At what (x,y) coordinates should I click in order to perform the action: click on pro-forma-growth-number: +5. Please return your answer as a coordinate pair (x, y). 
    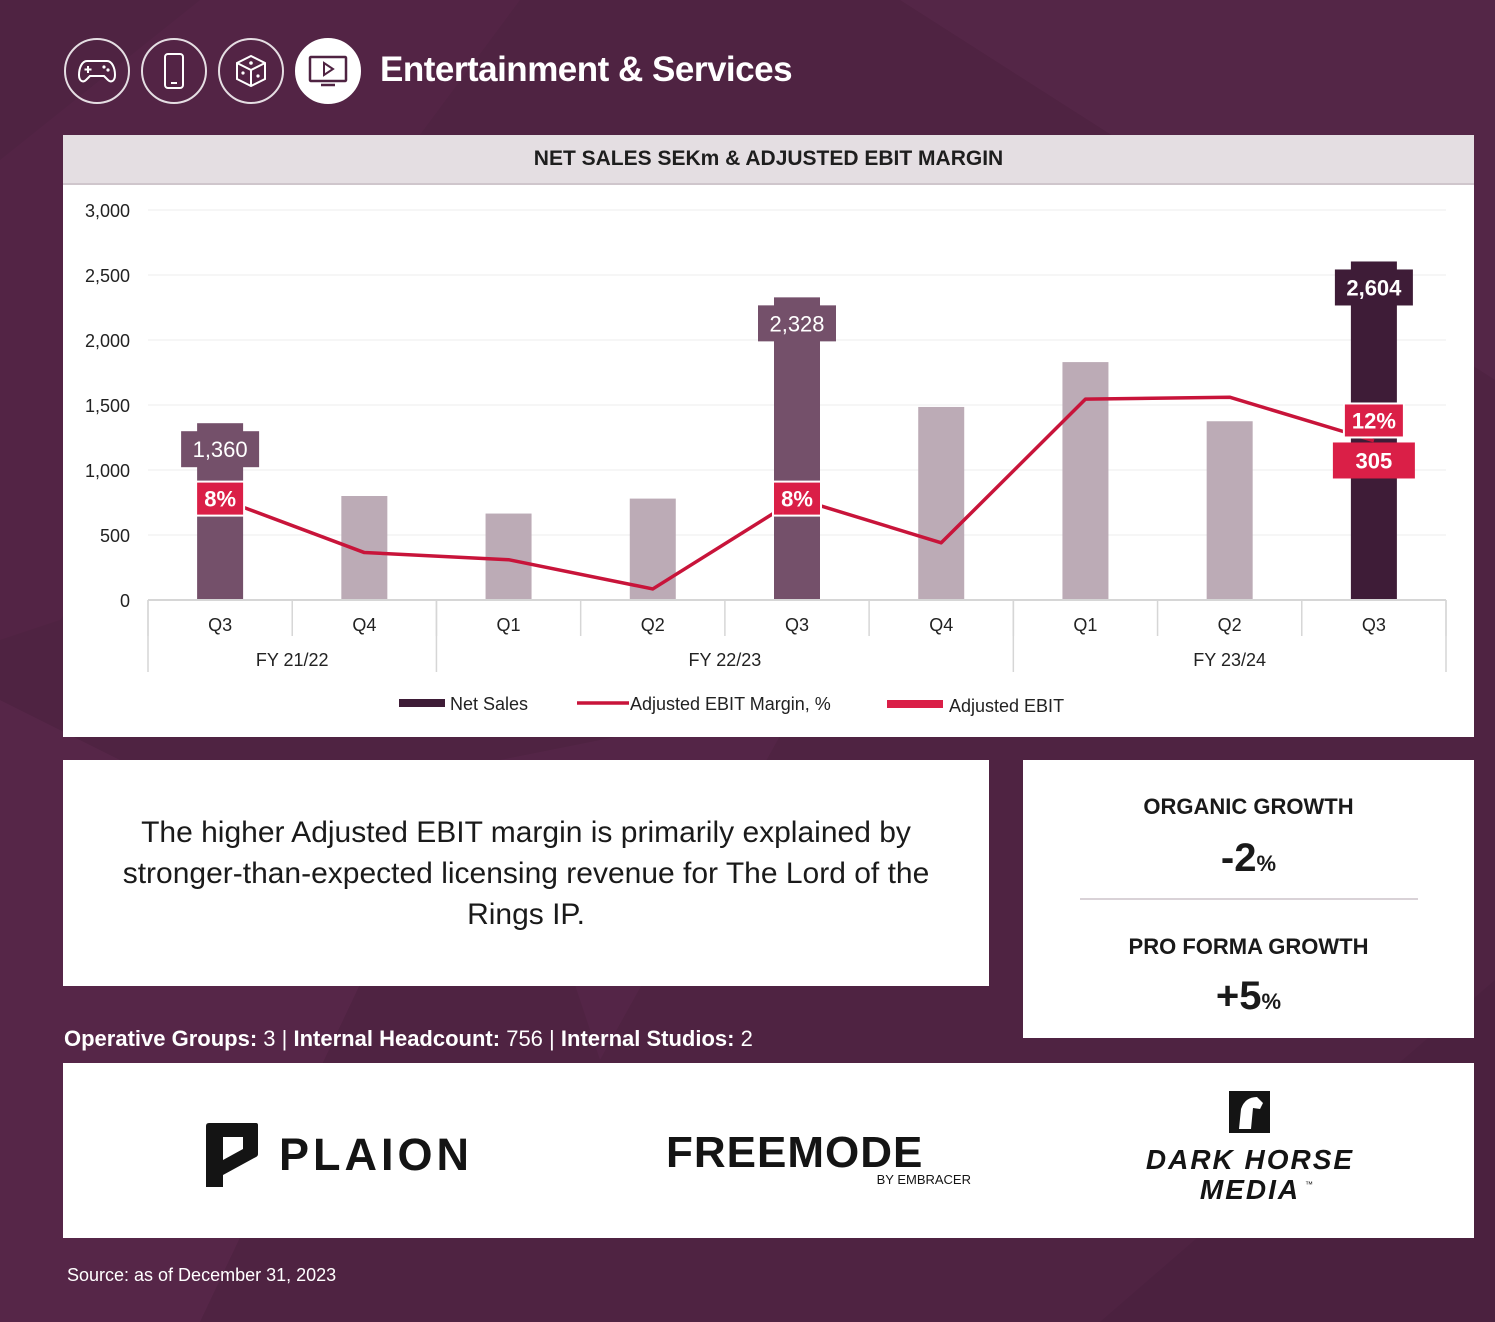
    Looking at the image, I should click on (1238, 996).